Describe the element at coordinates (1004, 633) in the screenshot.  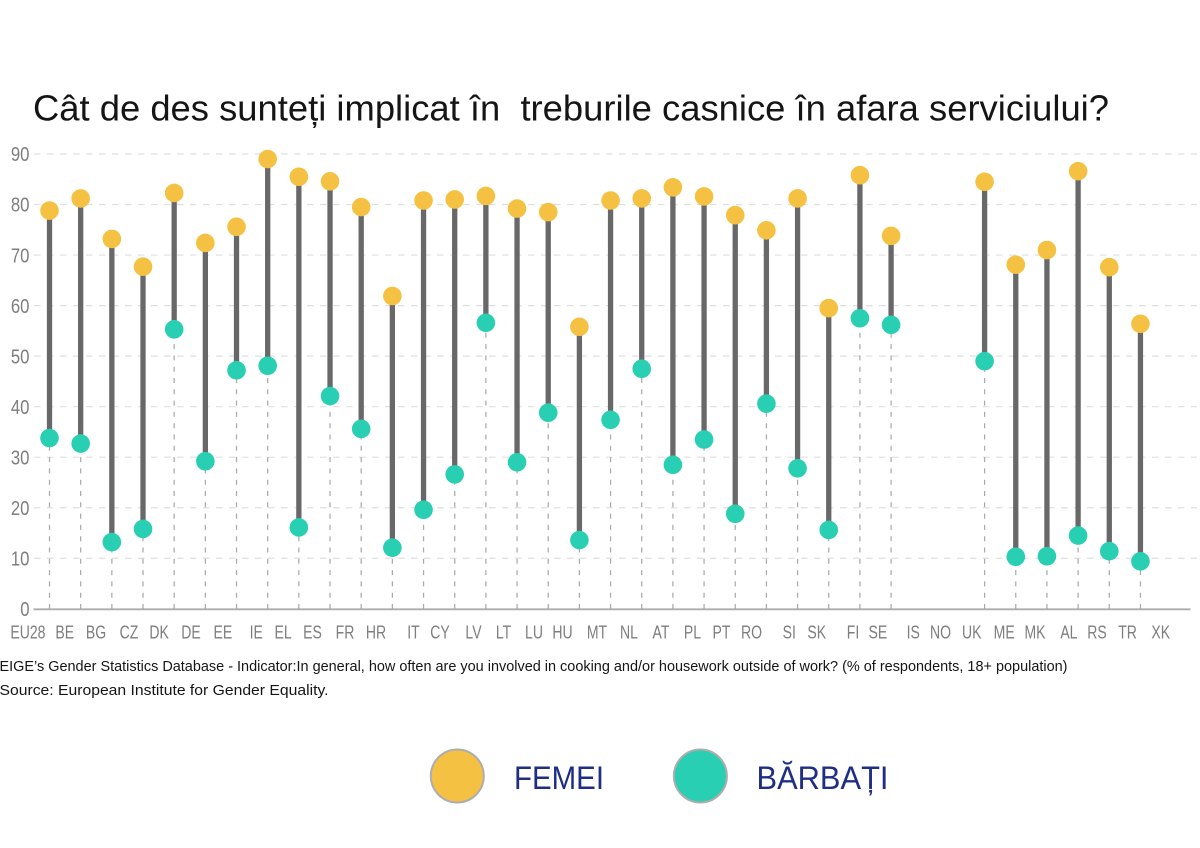
I see `svg-text: ME` at that location.